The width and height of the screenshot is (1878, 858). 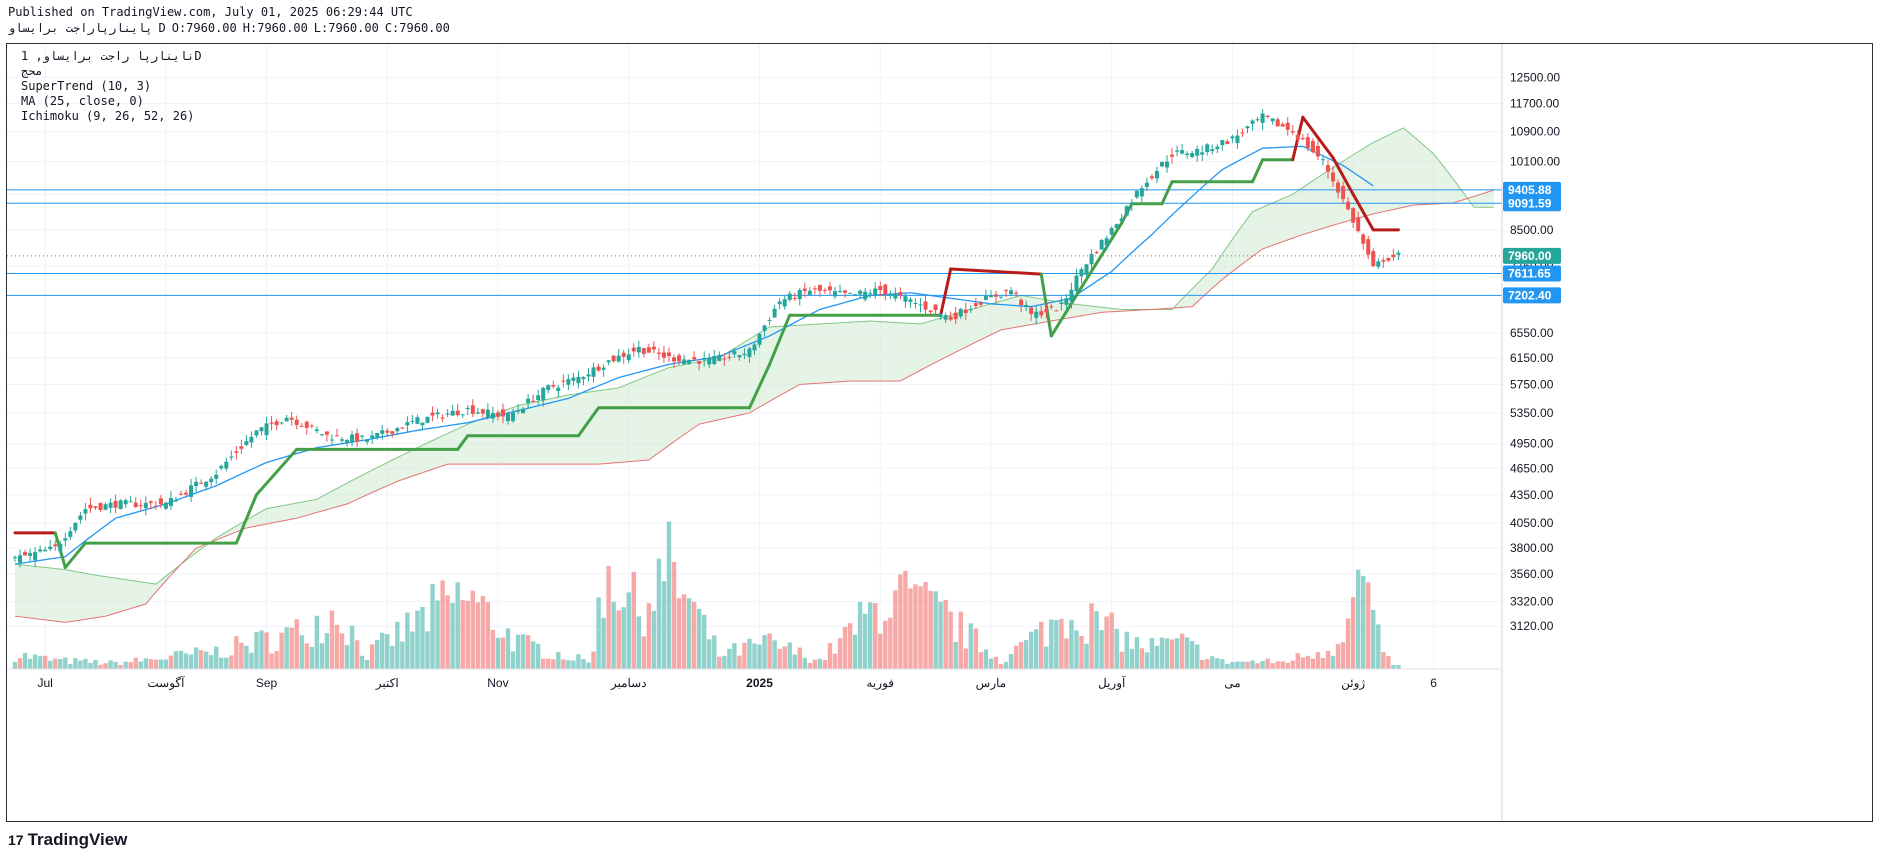 I want to click on legend-ichimoku: Ichimoku (9, 26, 52, 26), so click(x=108, y=116).